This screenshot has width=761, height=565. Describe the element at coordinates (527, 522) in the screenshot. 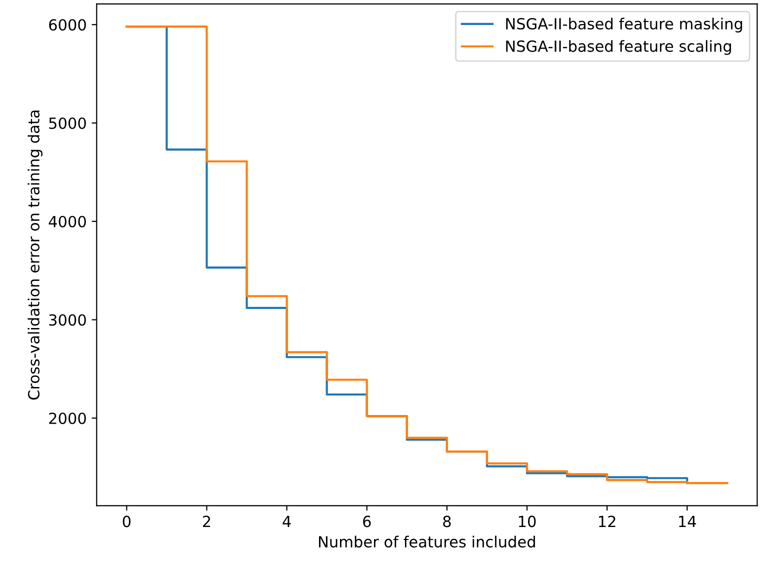

I see `x-tick-label: 10` at that location.